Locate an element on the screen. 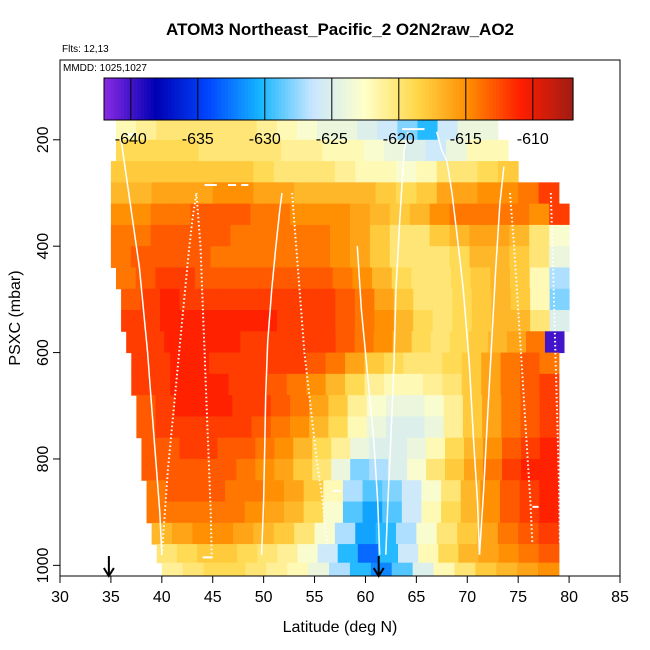  colorbar-tick-label: -630 is located at coordinates (265, 139).